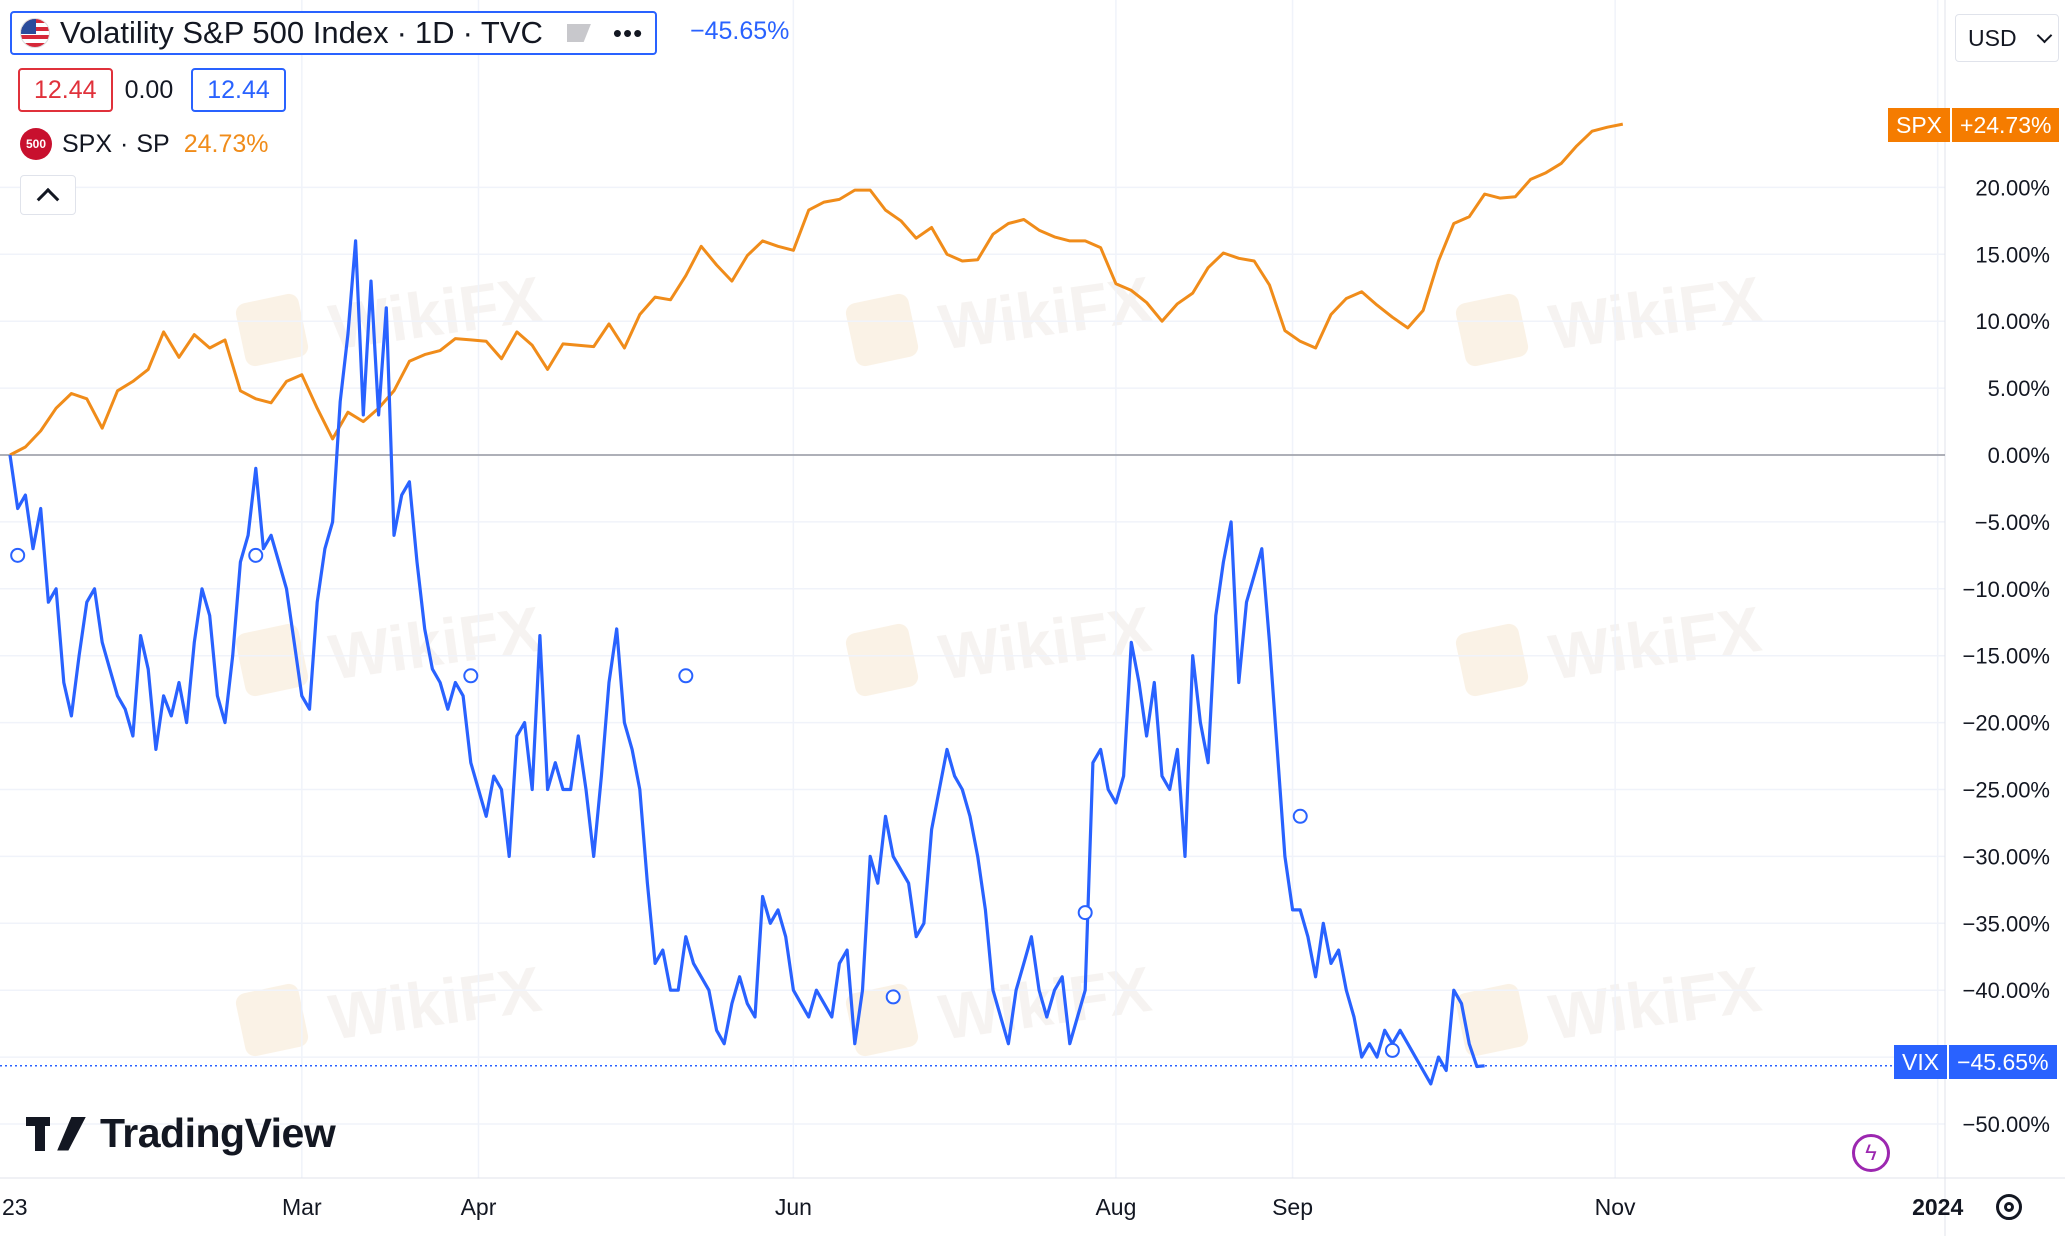 The width and height of the screenshot is (2065, 1236). I want to click on tradingview-logo: TradingView, so click(181, 1133).